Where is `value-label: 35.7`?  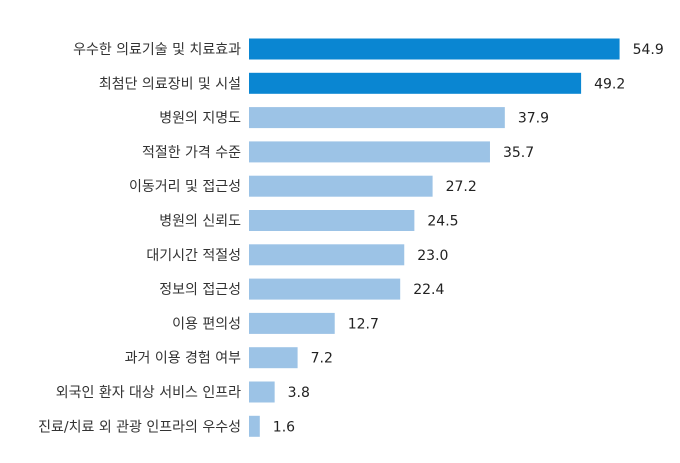
value-label: 35.7 is located at coordinates (518, 153).